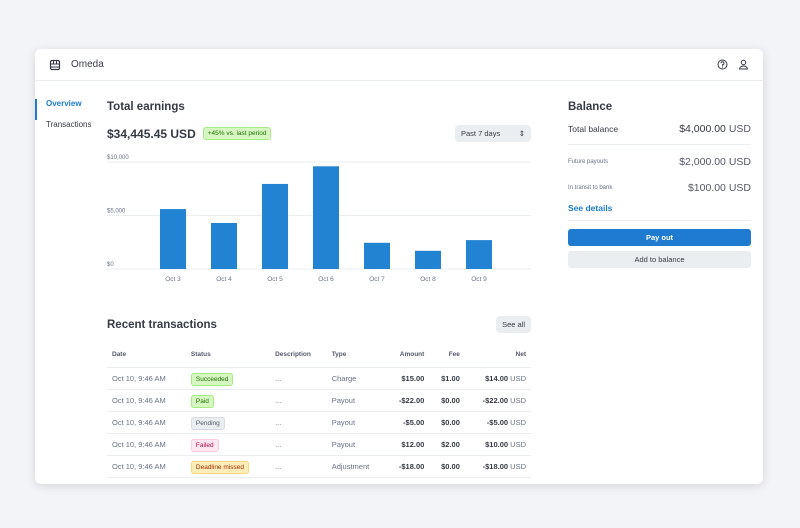 The width and height of the screenshot is (800, 528). I want to click on net: -$18.00 USD, so click(497, 466).